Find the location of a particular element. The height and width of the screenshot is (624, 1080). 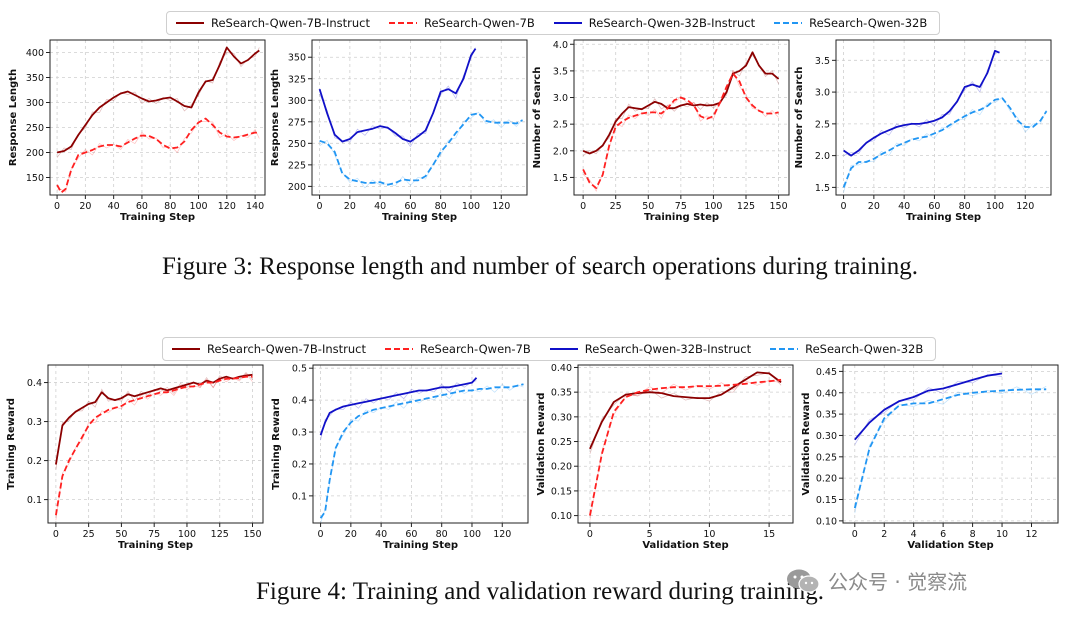

y-tick-label: 225 is located at coordinates (297, 165).